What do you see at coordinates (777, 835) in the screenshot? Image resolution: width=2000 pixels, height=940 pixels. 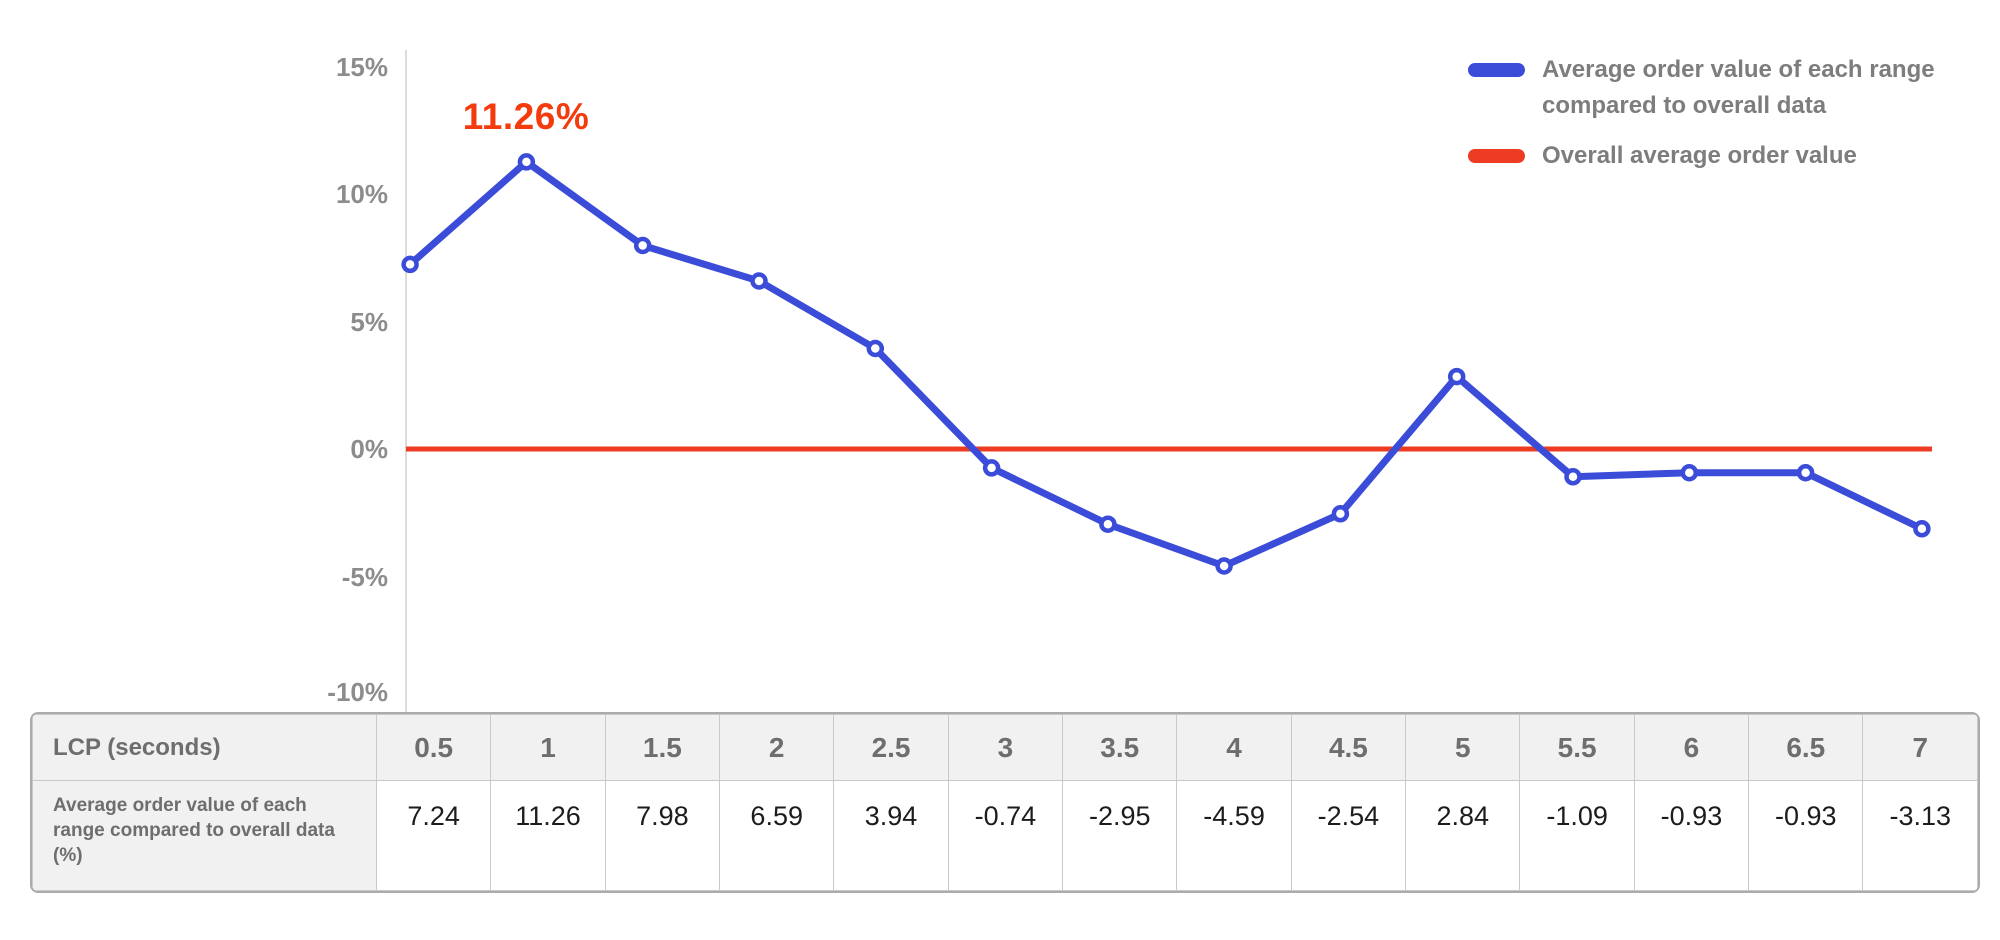 I see `value-cell: 6.59` at bounding box center [777, 835].